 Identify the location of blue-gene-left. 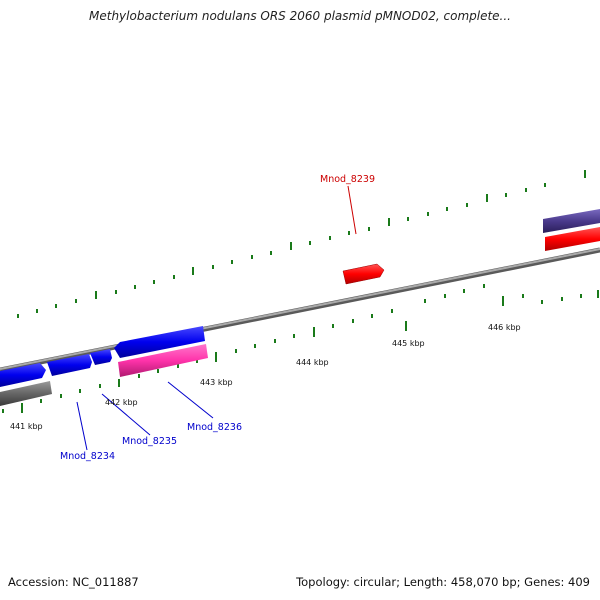
(23, 375).